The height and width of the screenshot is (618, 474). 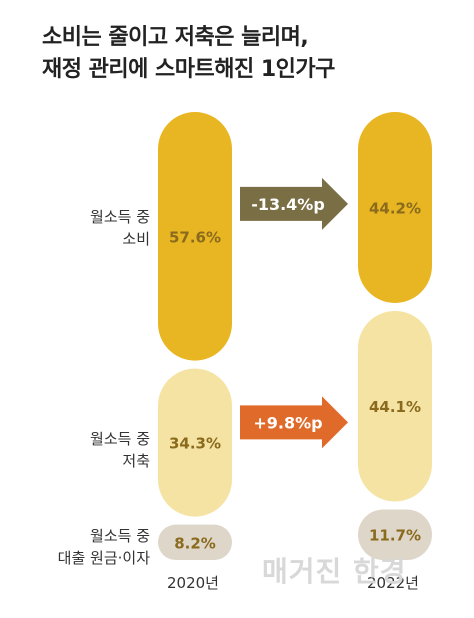 I want to click on change-arrow-consumption-label: -13.4%p, so click(x=288, y=204).